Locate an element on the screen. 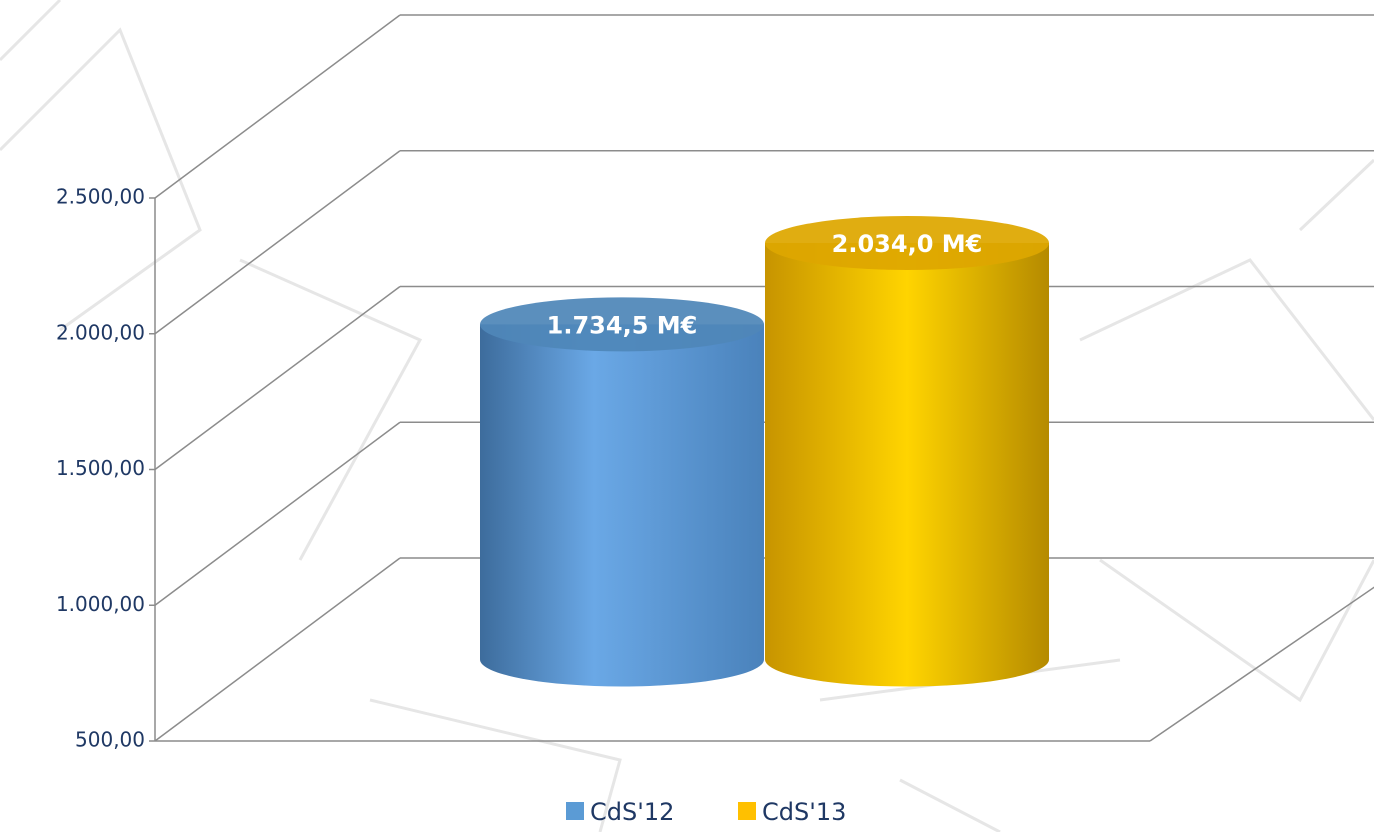  value-label: 1.734,5 M€ is located at coordinates (622, 325).